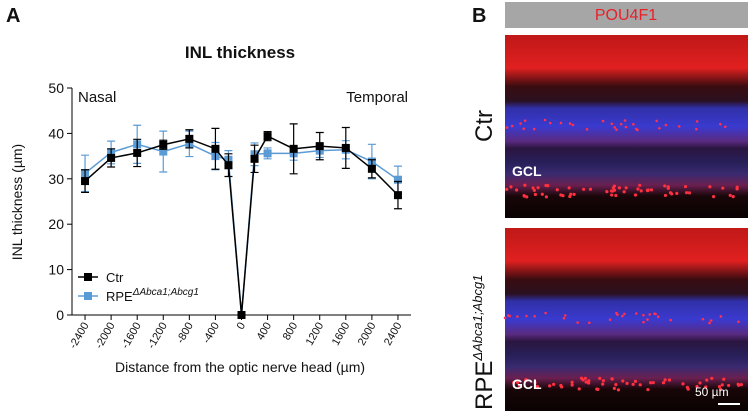 The image size is (748, 411). I want to click on y-tick-label: 0, so click(60, 315).